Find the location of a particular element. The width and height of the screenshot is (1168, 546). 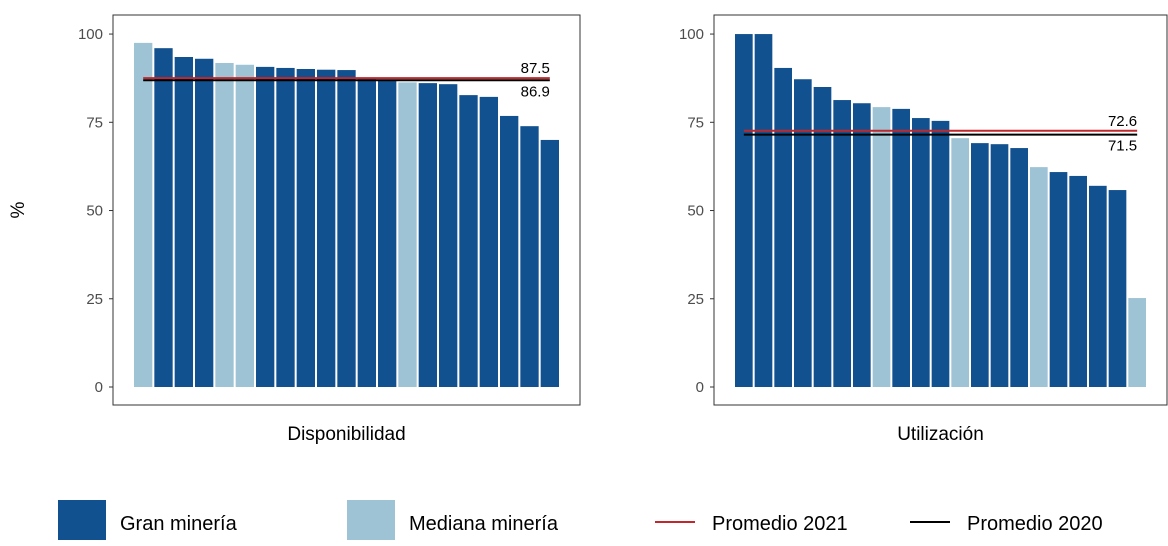

legend-label: Mediana minería is located at coordinates (484, 524).